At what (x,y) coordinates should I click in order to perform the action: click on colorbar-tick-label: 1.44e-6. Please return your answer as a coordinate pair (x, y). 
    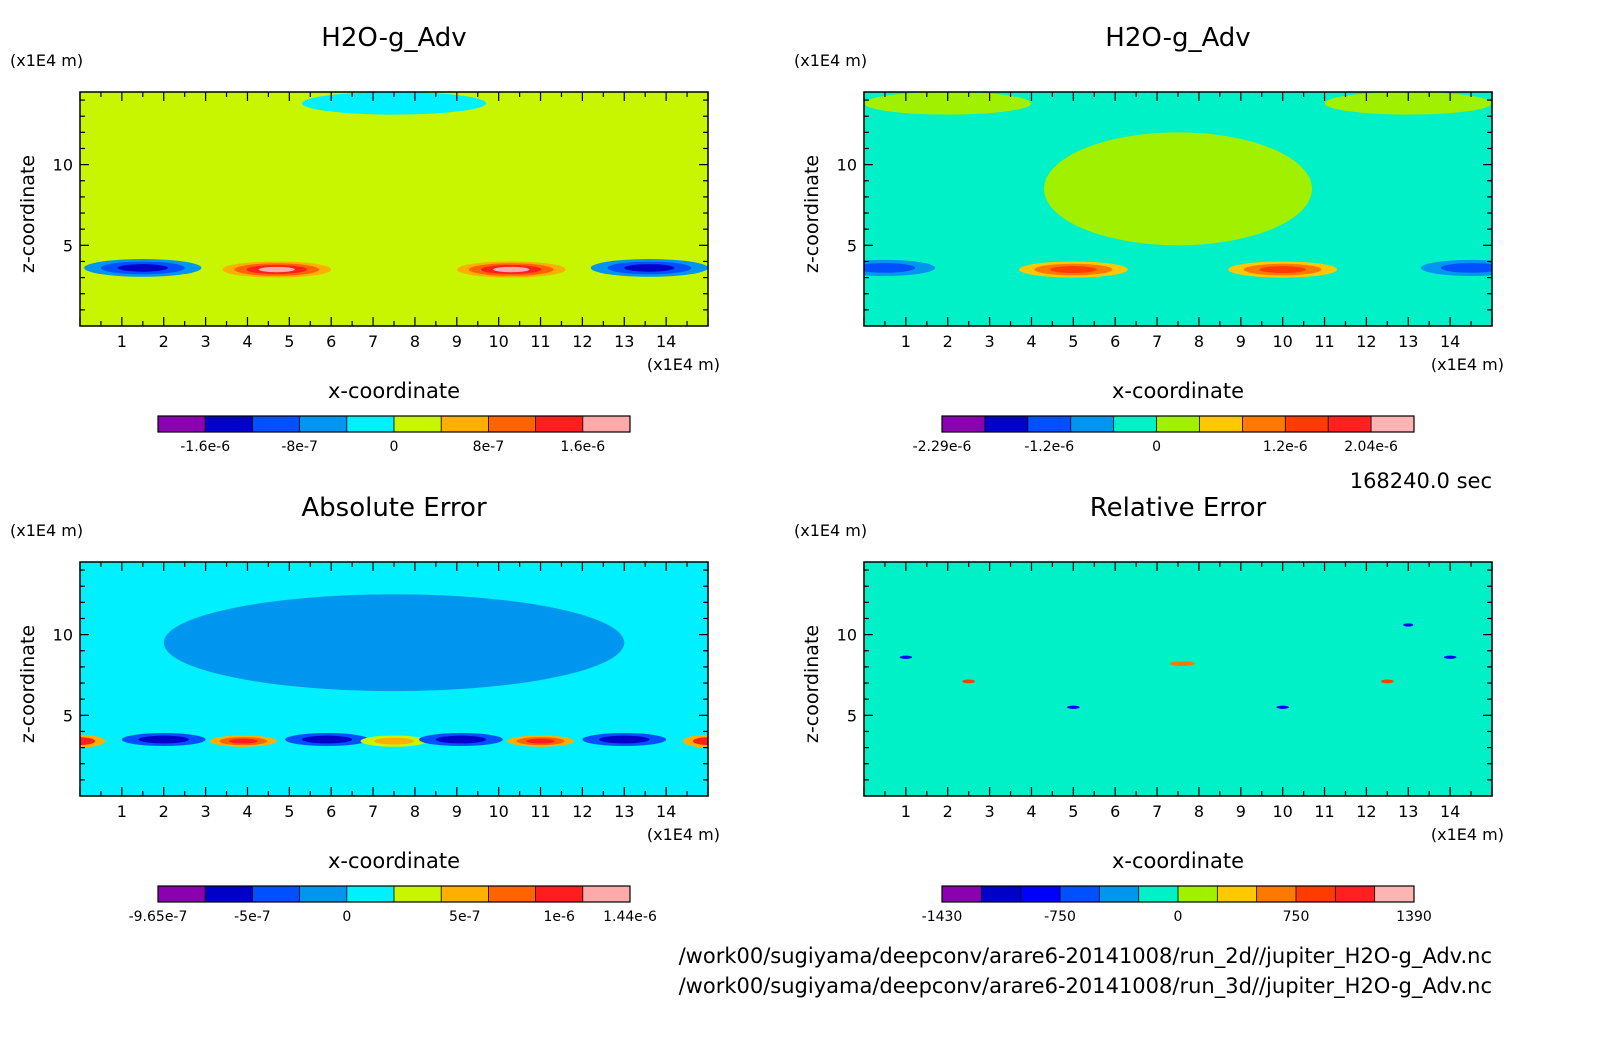
    Looking at the image, I should click on (630, 917).